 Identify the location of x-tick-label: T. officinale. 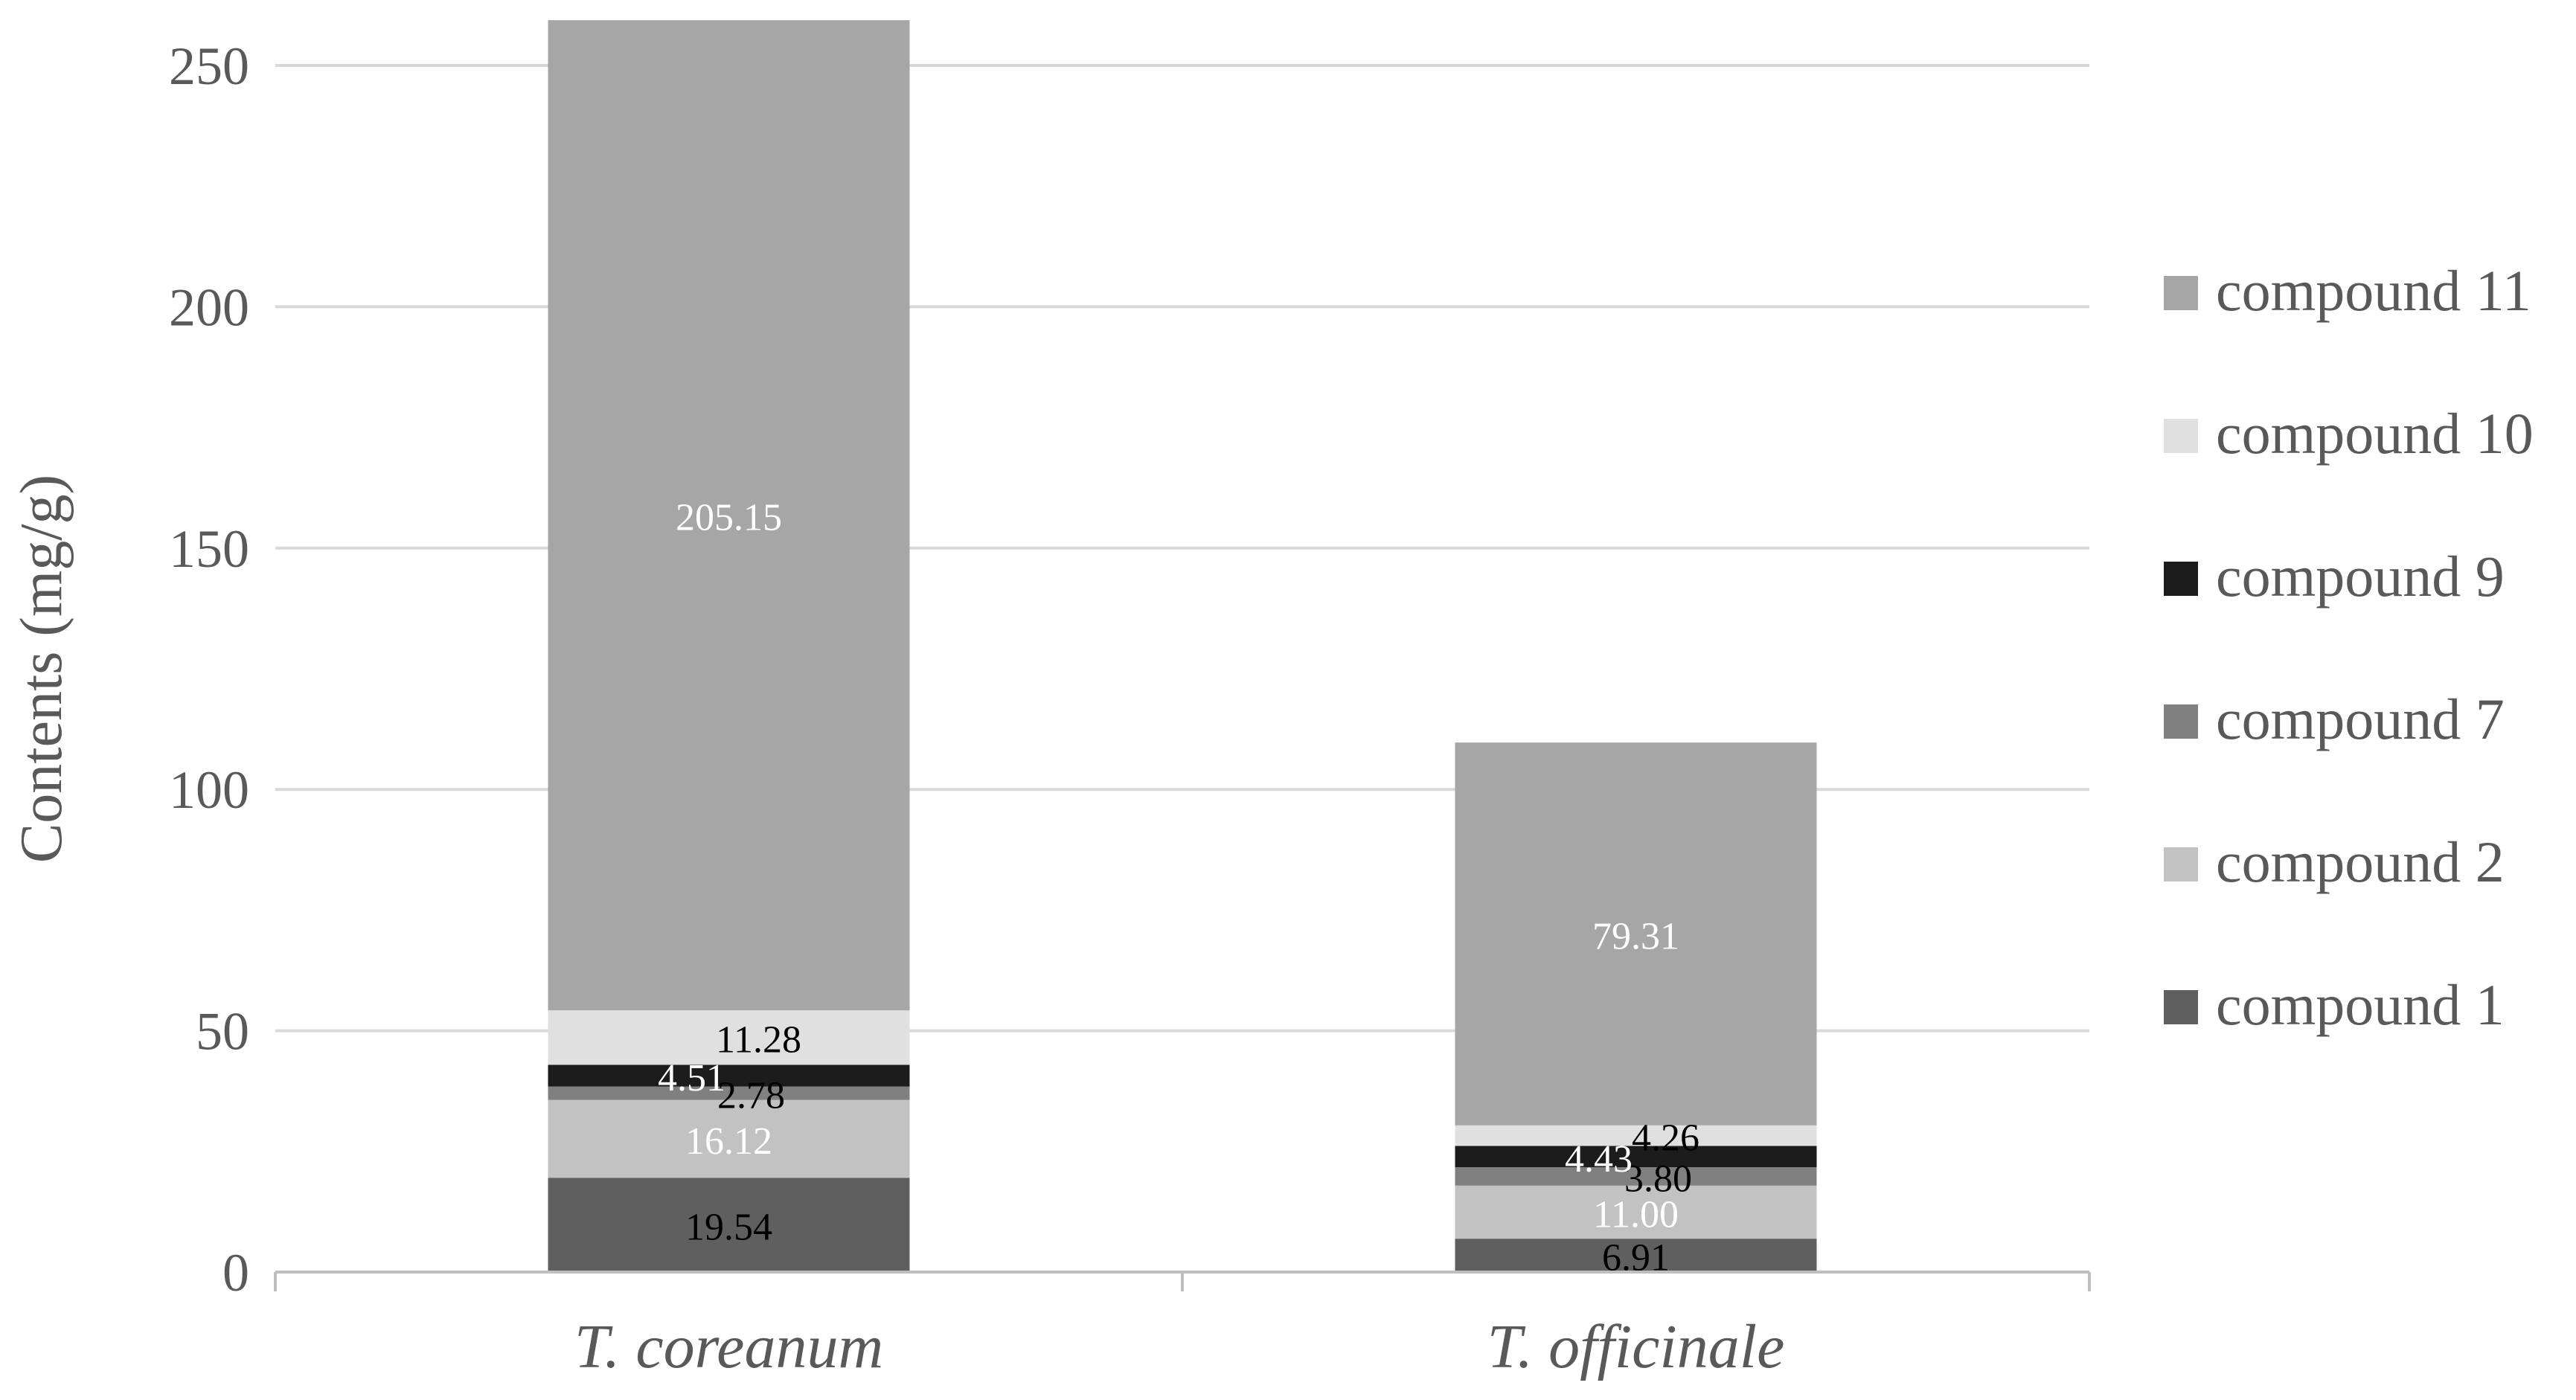
(1636, 1346).